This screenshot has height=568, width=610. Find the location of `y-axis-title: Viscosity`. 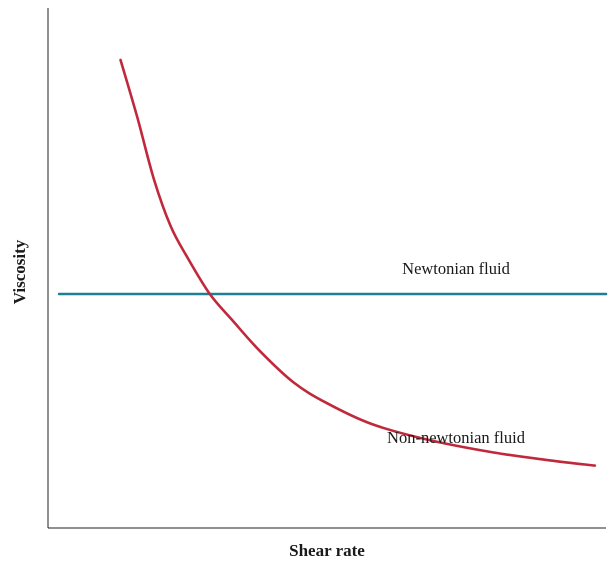

y-axis-title: Viscosity is located at coordinates (19, 271).